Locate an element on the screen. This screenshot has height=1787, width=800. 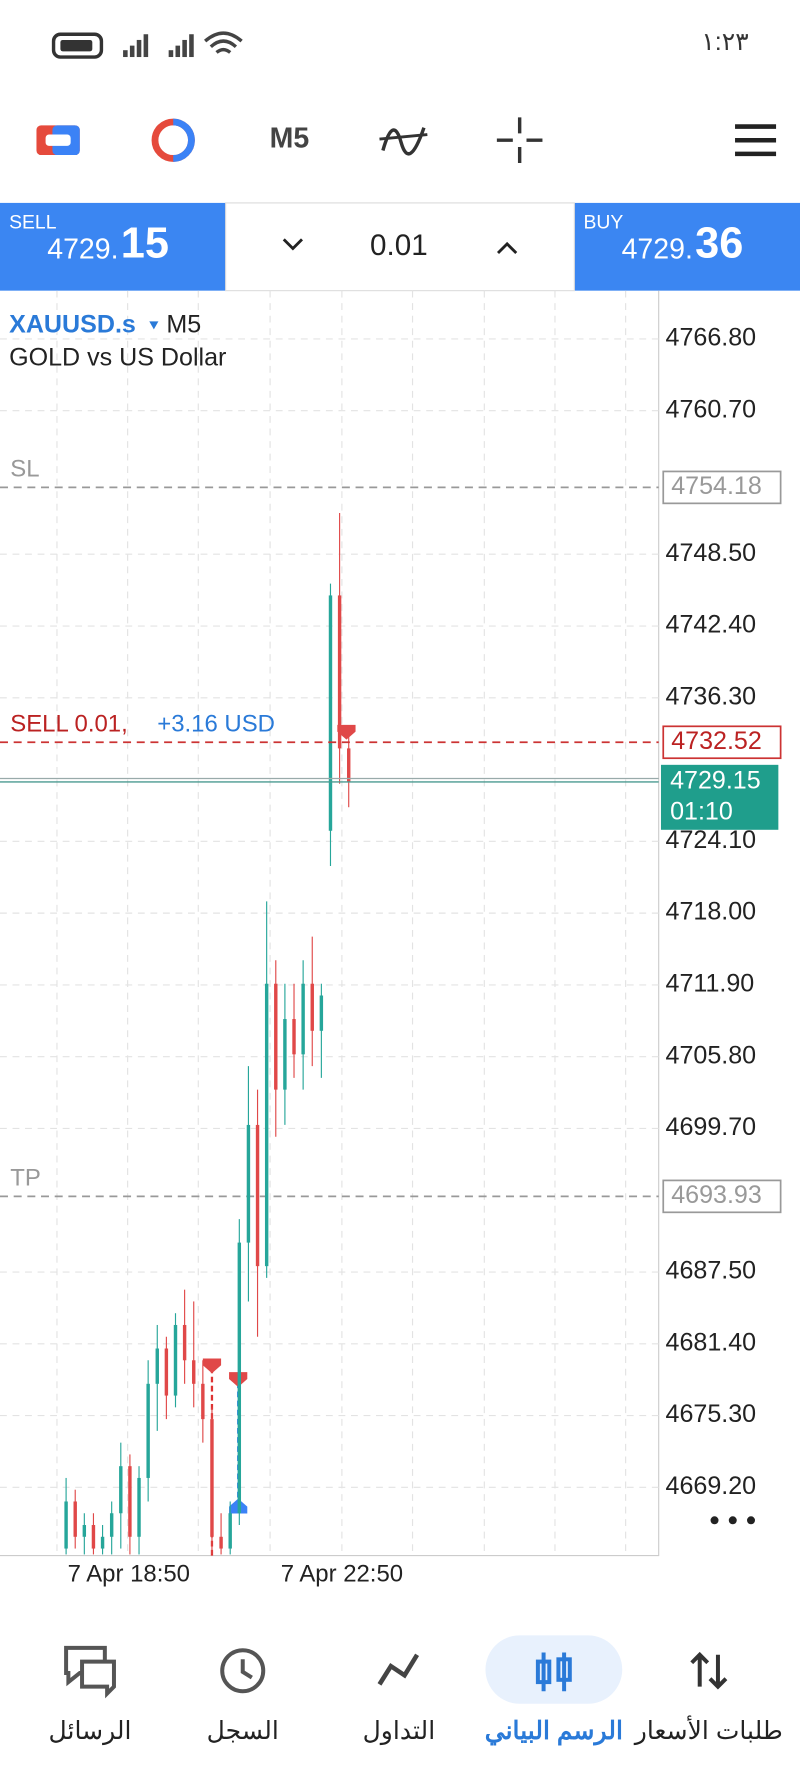
status-icons is located at coordinates (147, 45).